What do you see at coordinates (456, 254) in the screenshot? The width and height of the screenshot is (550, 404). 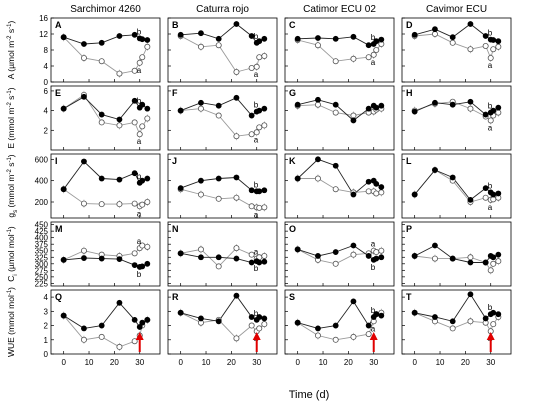 I see `panel-p: P` at bounding box center [456, 254].